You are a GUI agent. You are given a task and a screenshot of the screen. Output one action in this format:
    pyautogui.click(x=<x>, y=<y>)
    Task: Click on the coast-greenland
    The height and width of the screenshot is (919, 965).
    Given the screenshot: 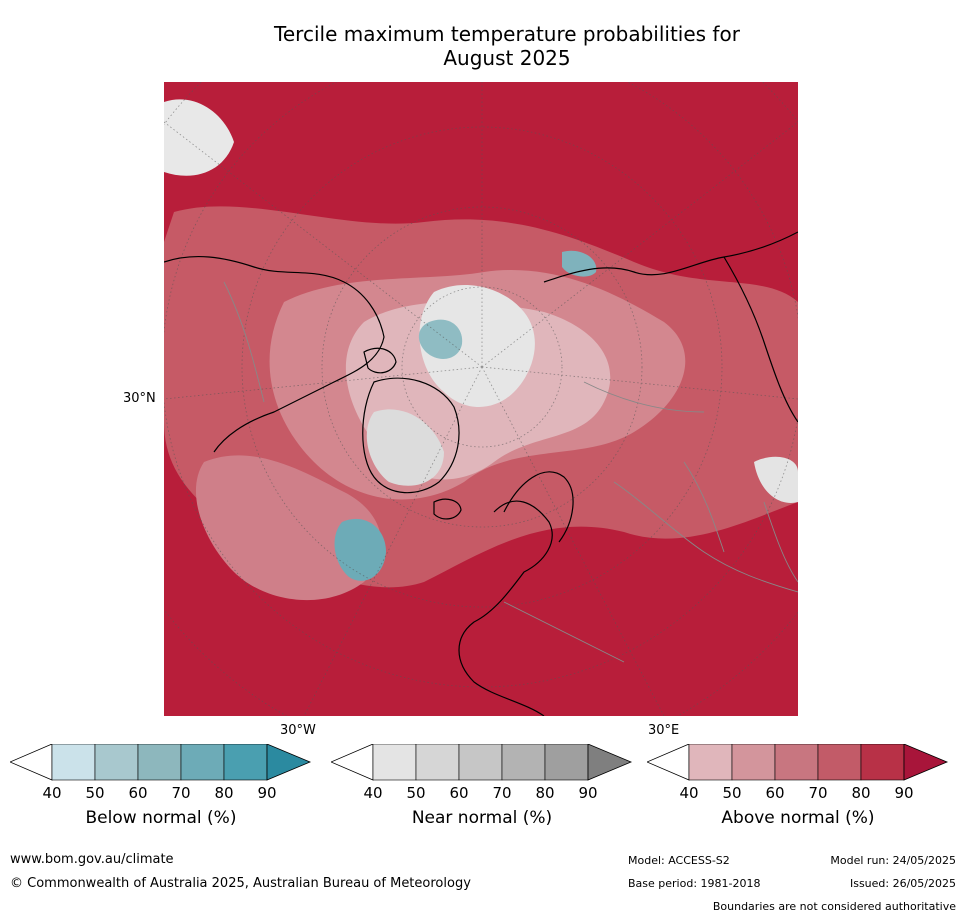 What is the action you would take?
    pyautogui.click(x=411, y=435)
    